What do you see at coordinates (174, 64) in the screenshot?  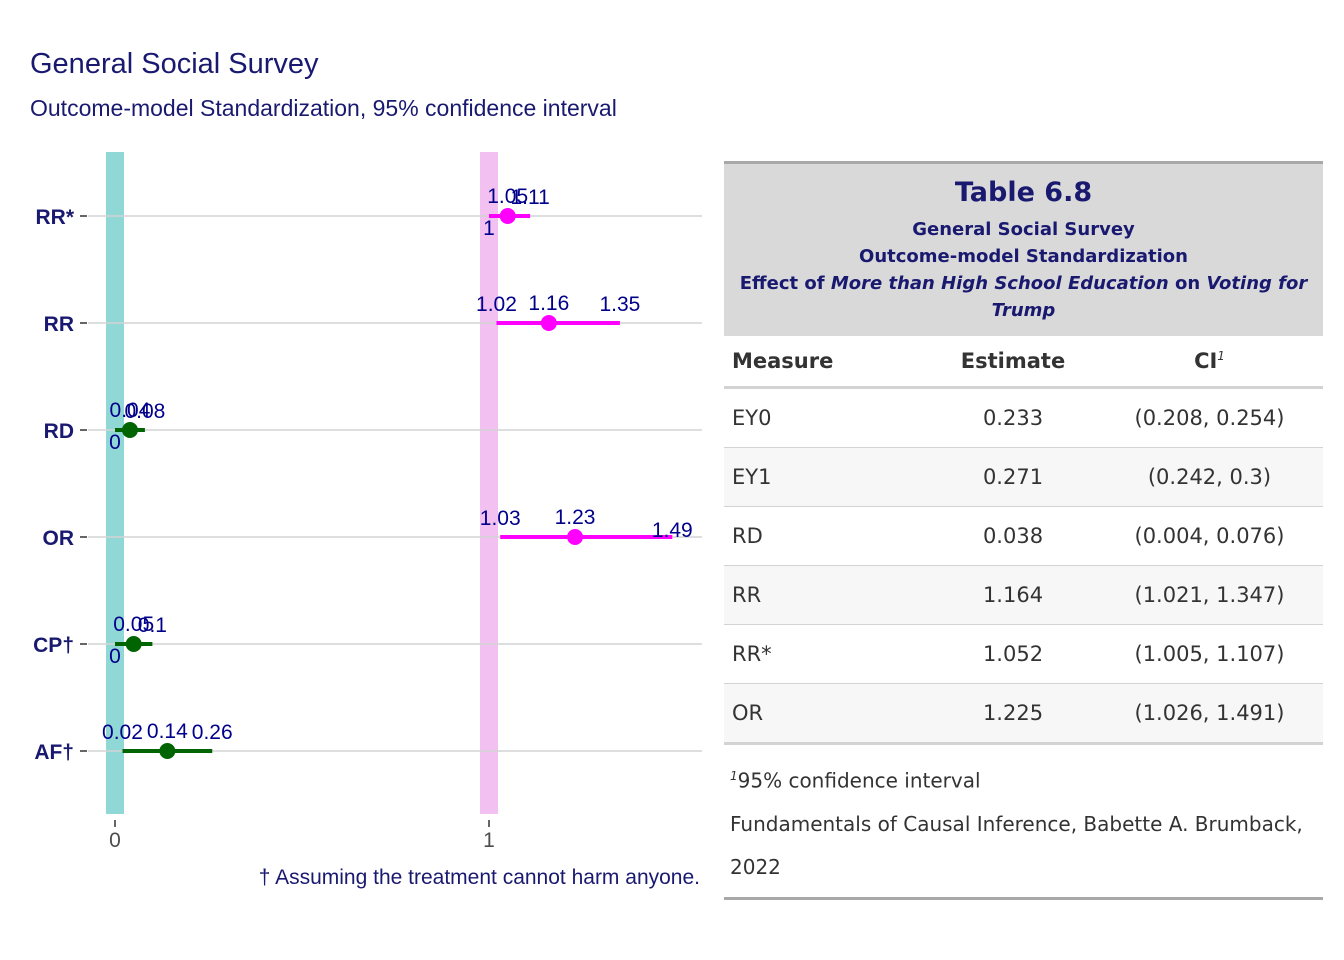 I see `plot-title: General Social Survey` at bounding box center [174, 64].